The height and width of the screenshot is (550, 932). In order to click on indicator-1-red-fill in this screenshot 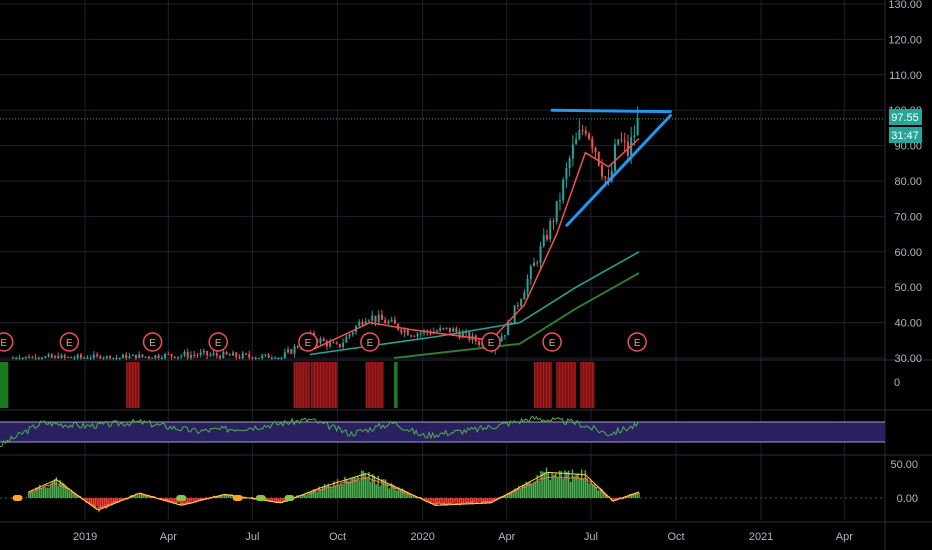, I will do `click(324, 385)`.